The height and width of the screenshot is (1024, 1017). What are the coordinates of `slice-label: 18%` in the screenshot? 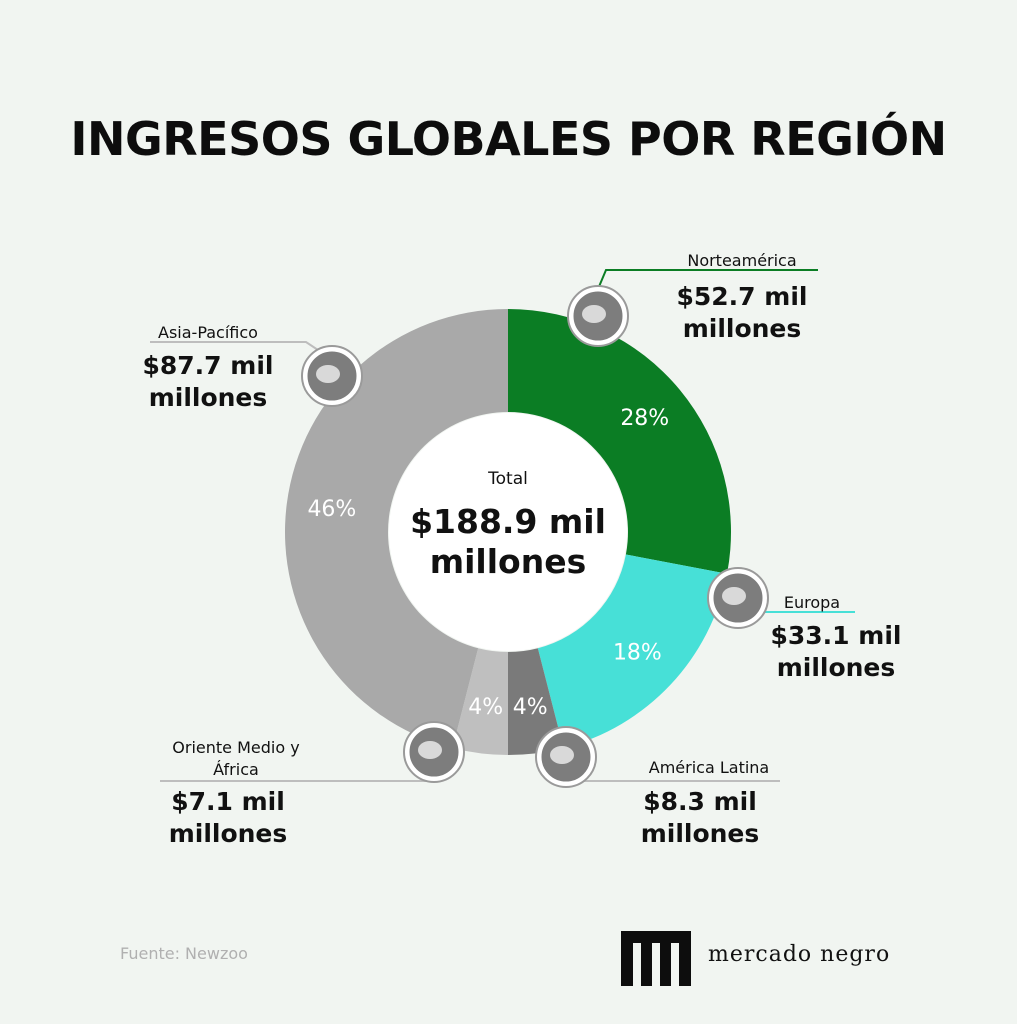 It's located at (637, 653).